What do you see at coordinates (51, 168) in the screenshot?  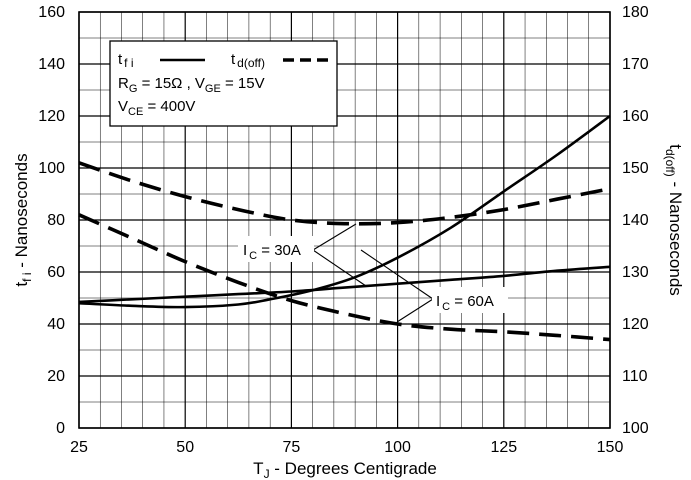 I see `left-tick-label: 100` at bounding box center [51, 168].